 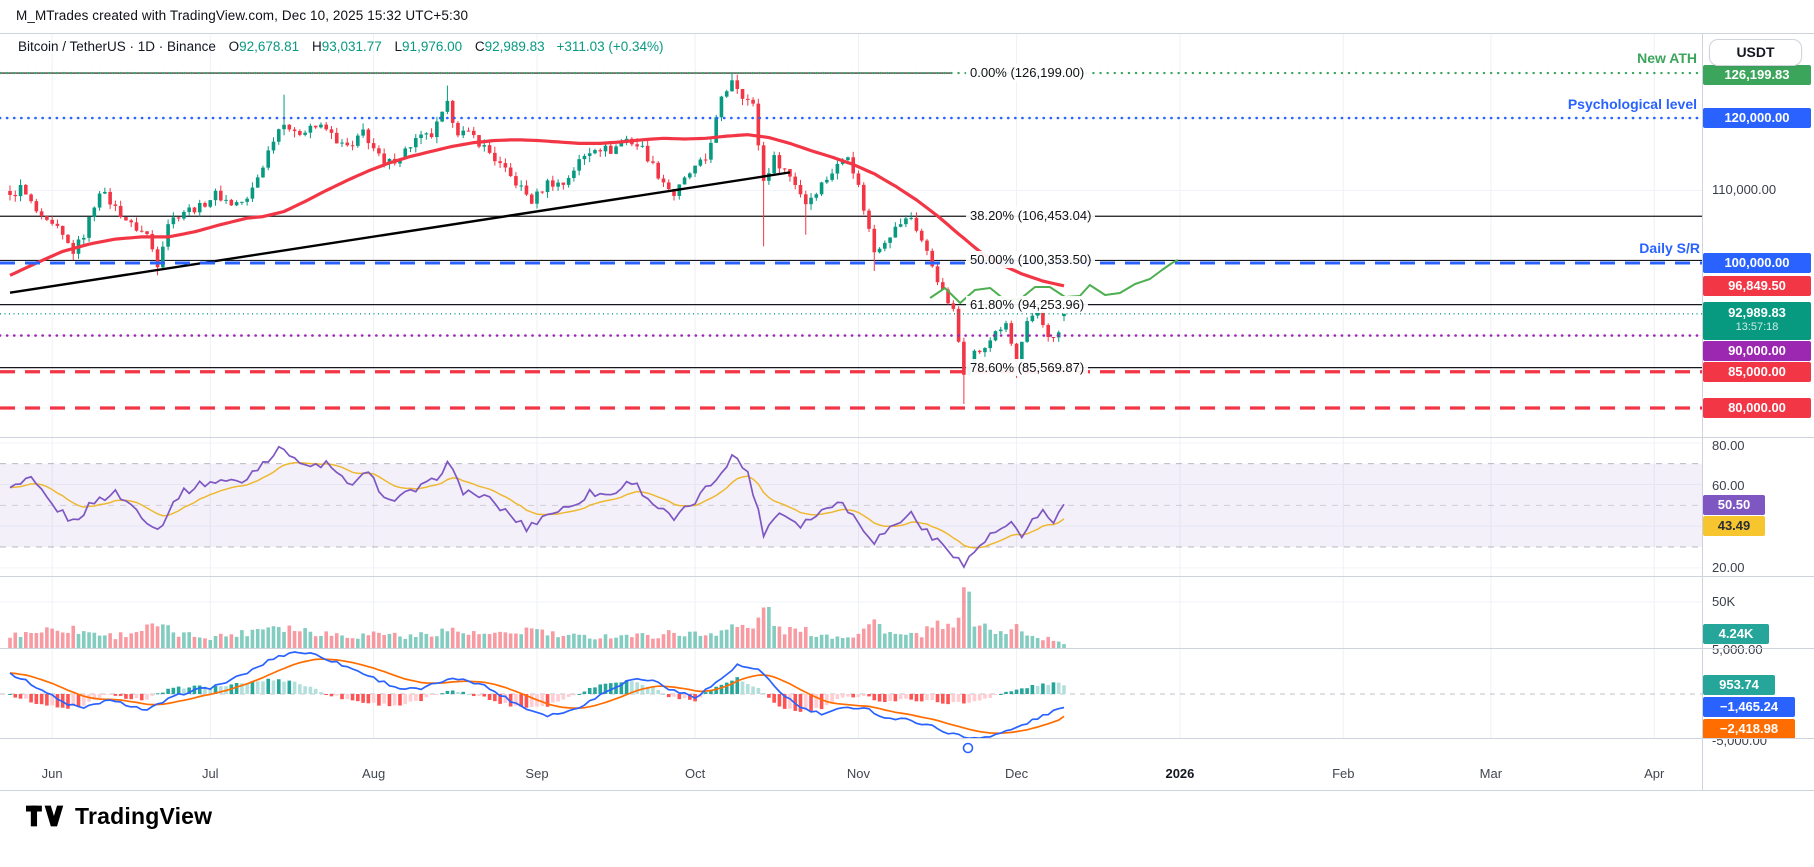 What do you see at coordinates (1734, 526) in the screenshot?
I see `rsi-axis-badge: 43.49` at bounding box center [1734, 526].